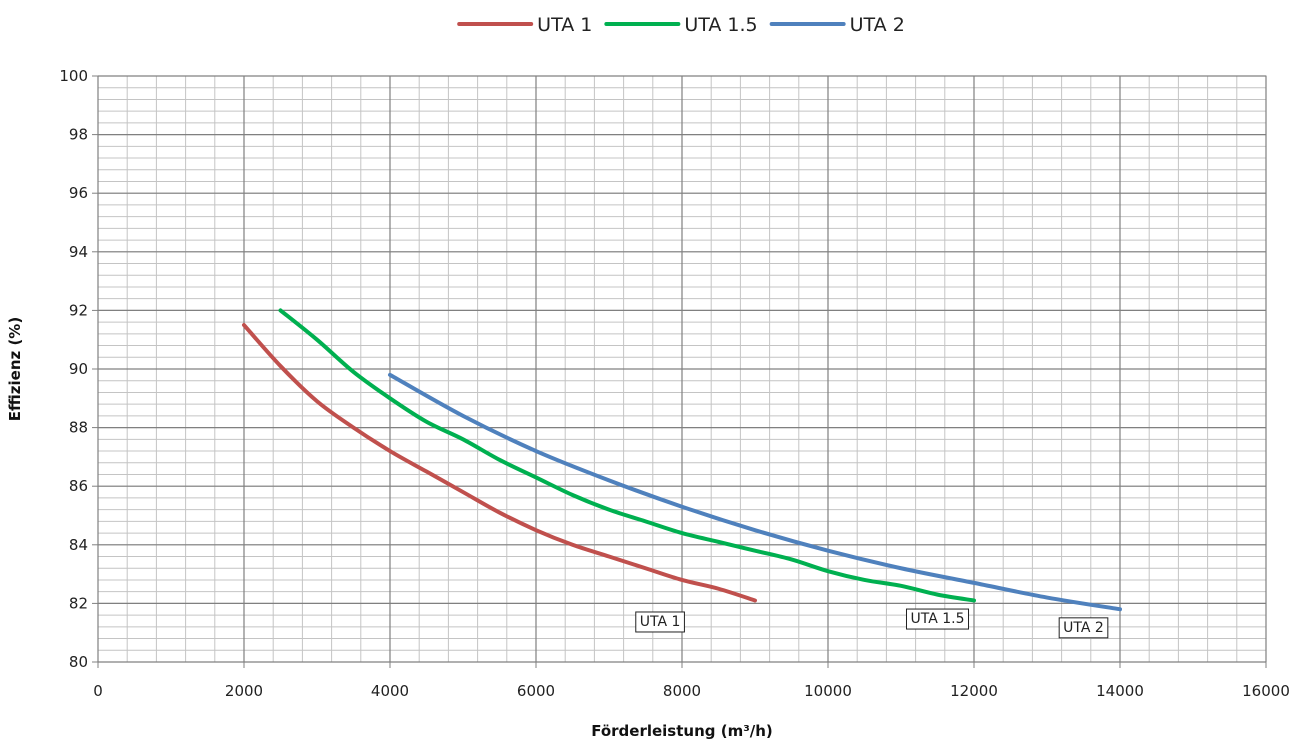 Image resolution: width=1304 pixels, height=744 pixels. What do you see at coordinates (78, 135) in the screenshot?
I see `y-tick-label: 98` at bounding box center [78, 135].